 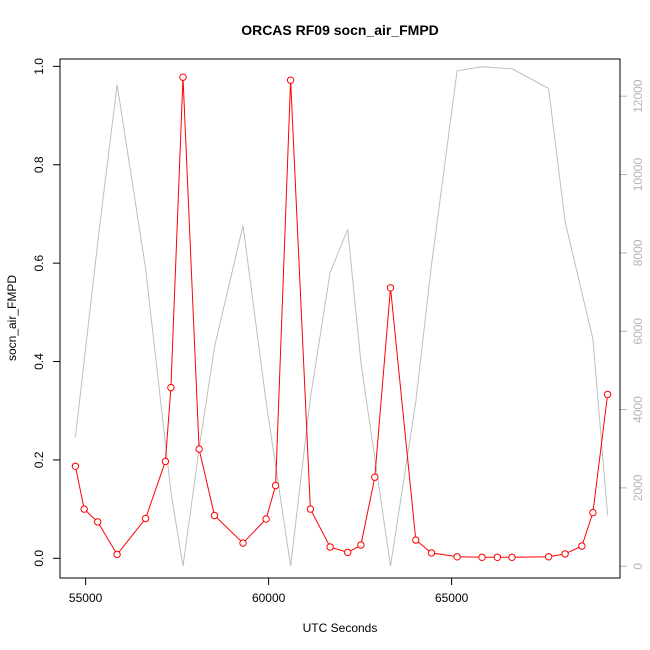 What do you see at coordinates (638, 331) in the screenshot?
I see `y2-tick-label: 6000` at bounding box center [638, 331].